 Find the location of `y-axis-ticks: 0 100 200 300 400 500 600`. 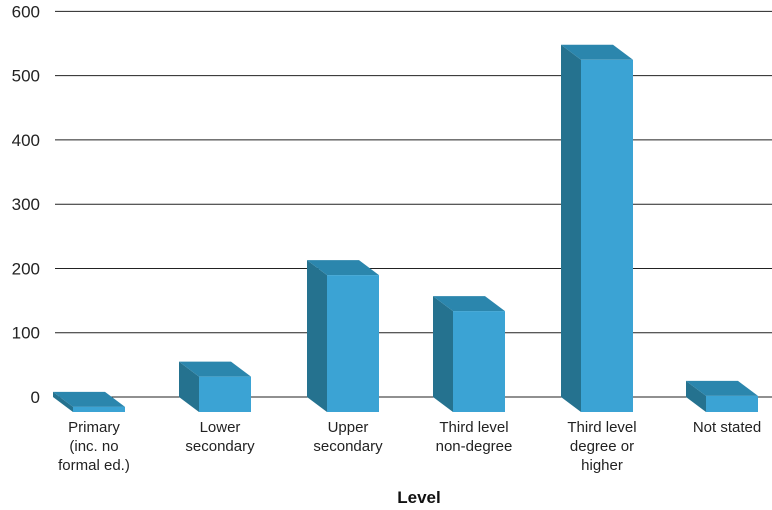

y-axis-ticks: 0 100 200 300 400 500 600 is located at coordinates (26, 204).